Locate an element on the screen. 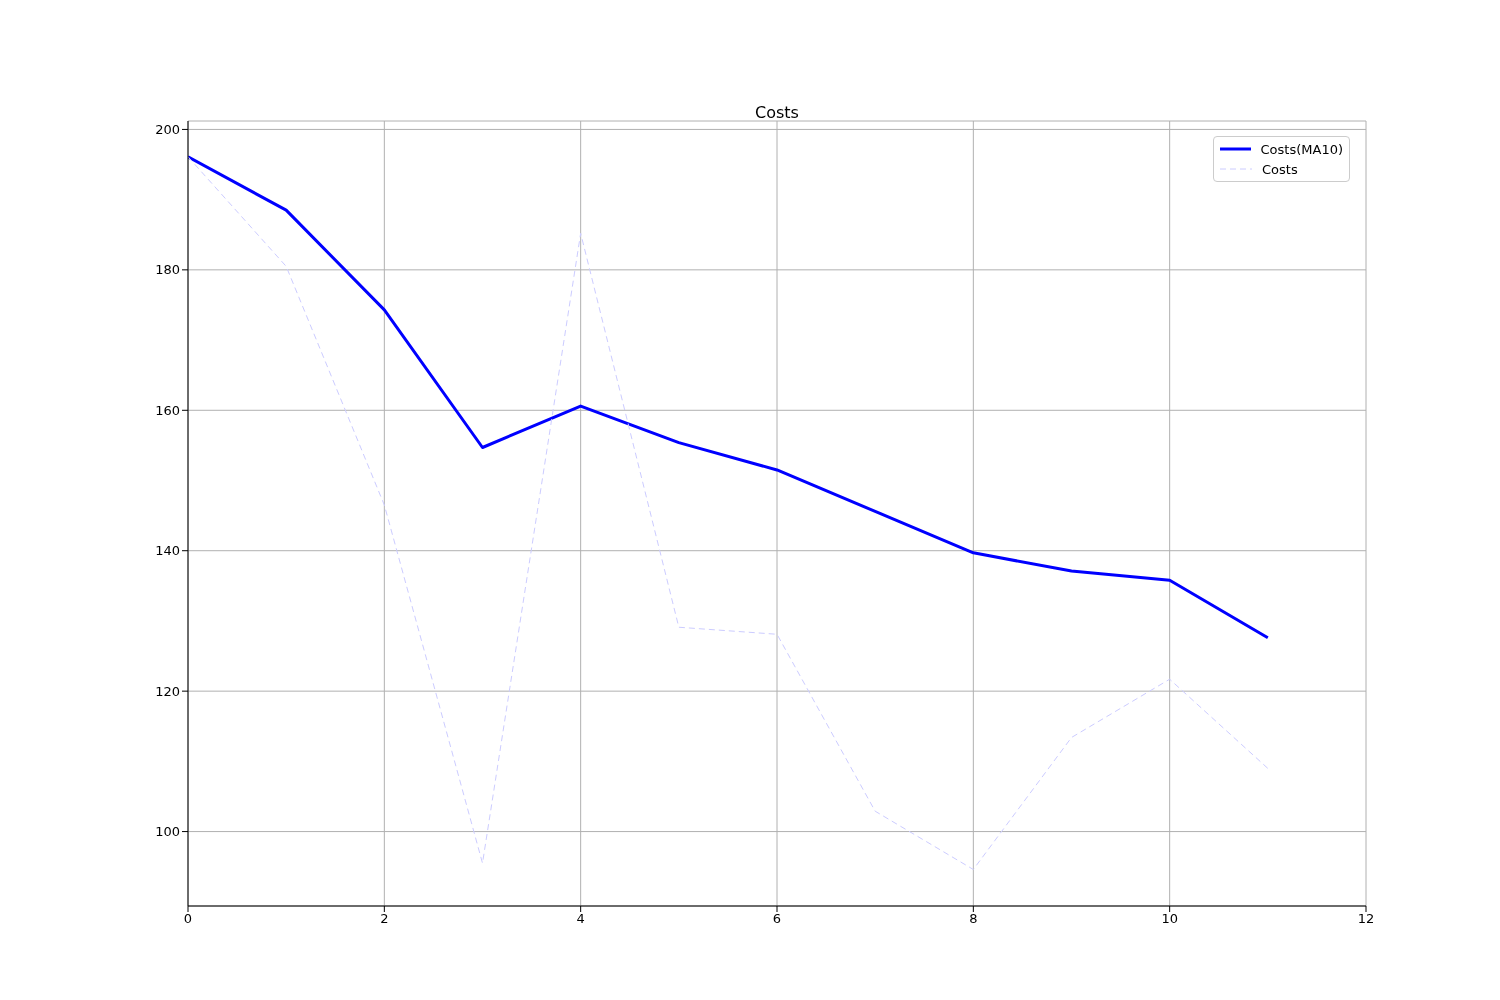 Image resolution: width=1500 pixels, height=1000 pixels. chart-title: Costs is located at coordinates (777, 112).